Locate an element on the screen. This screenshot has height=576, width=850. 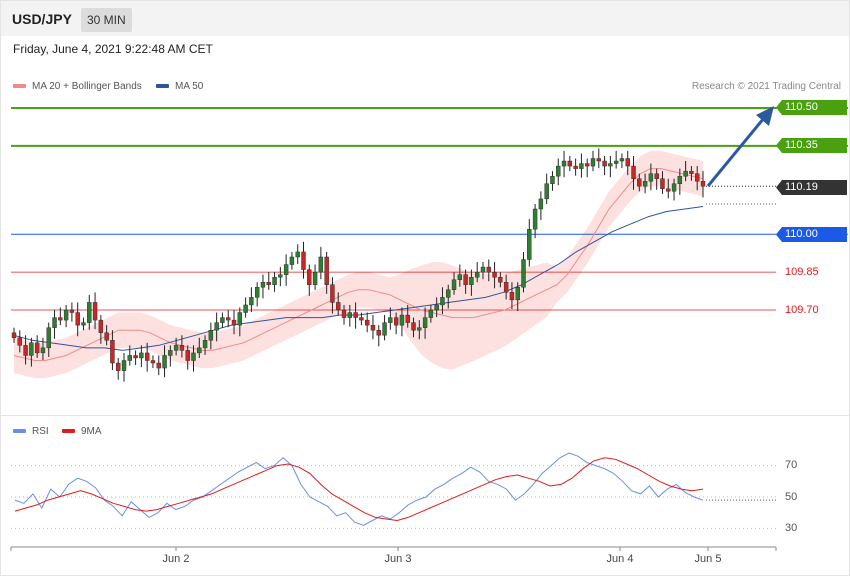
legend-ma50: MA 50 is located at coordinates (179, 86).